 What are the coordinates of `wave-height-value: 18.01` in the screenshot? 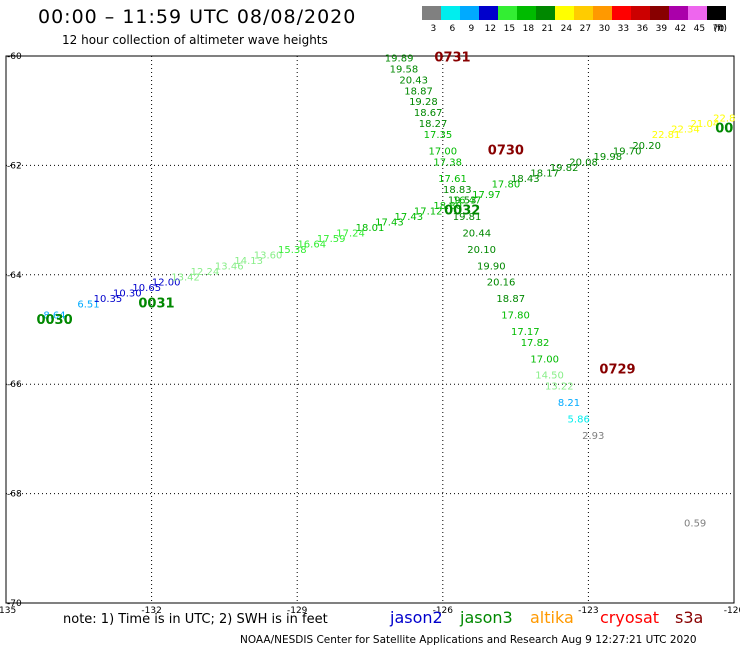 It's located at (370, 228).